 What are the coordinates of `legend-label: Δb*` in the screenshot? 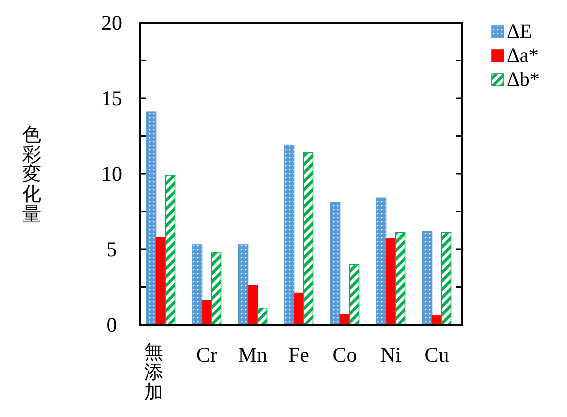 It's located at (523, 80).